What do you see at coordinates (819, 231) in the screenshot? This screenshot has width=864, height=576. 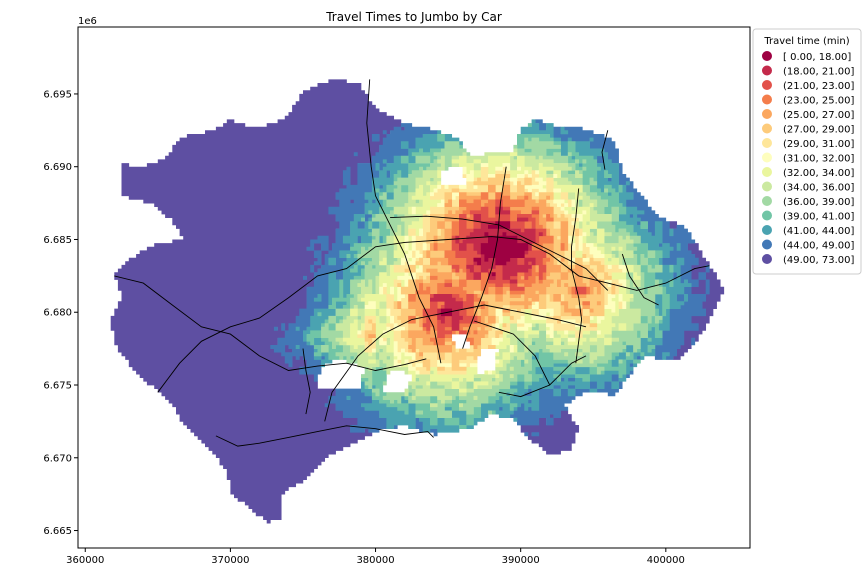 I see `legend-label: (41.00, 44.00]` at bounding box center [819, 231].